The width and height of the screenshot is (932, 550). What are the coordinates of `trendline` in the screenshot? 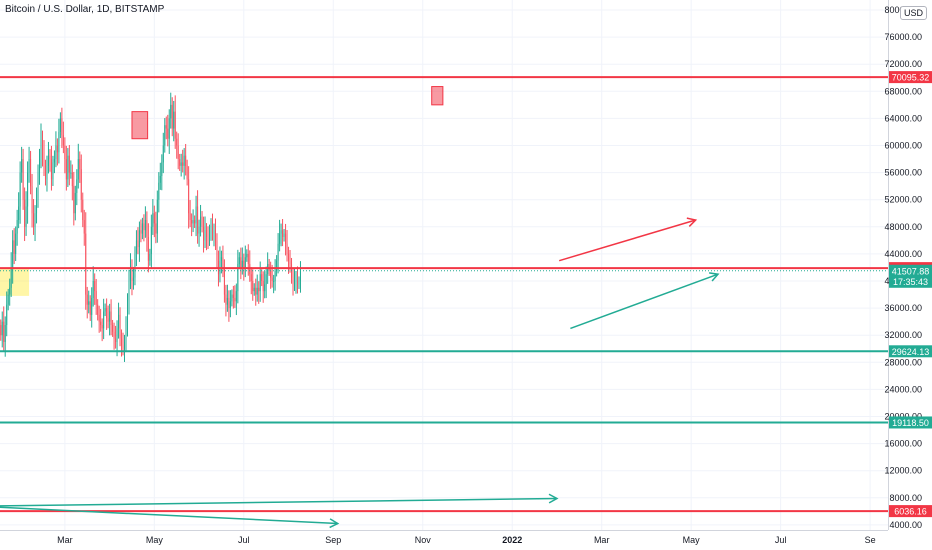 It's located at (627, 240).